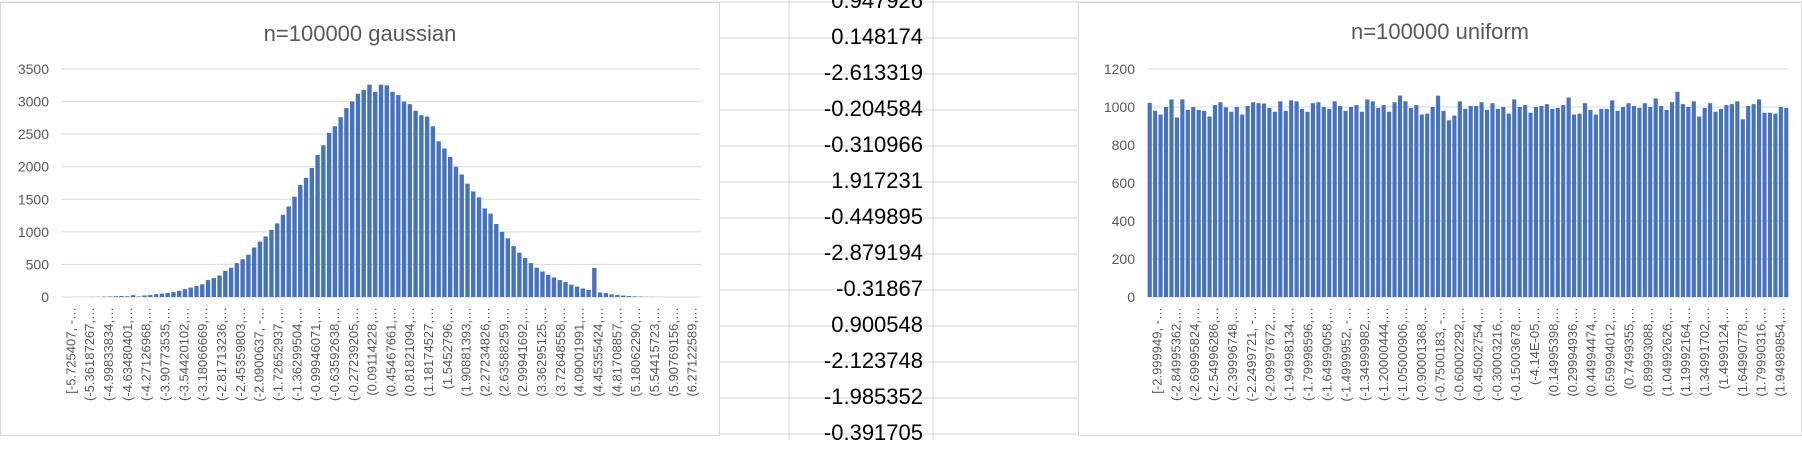  What do you see at coordinates (856, 361) in the screenshot?
I see `value-cell: -2.123748` at bounding box center [856, 361].